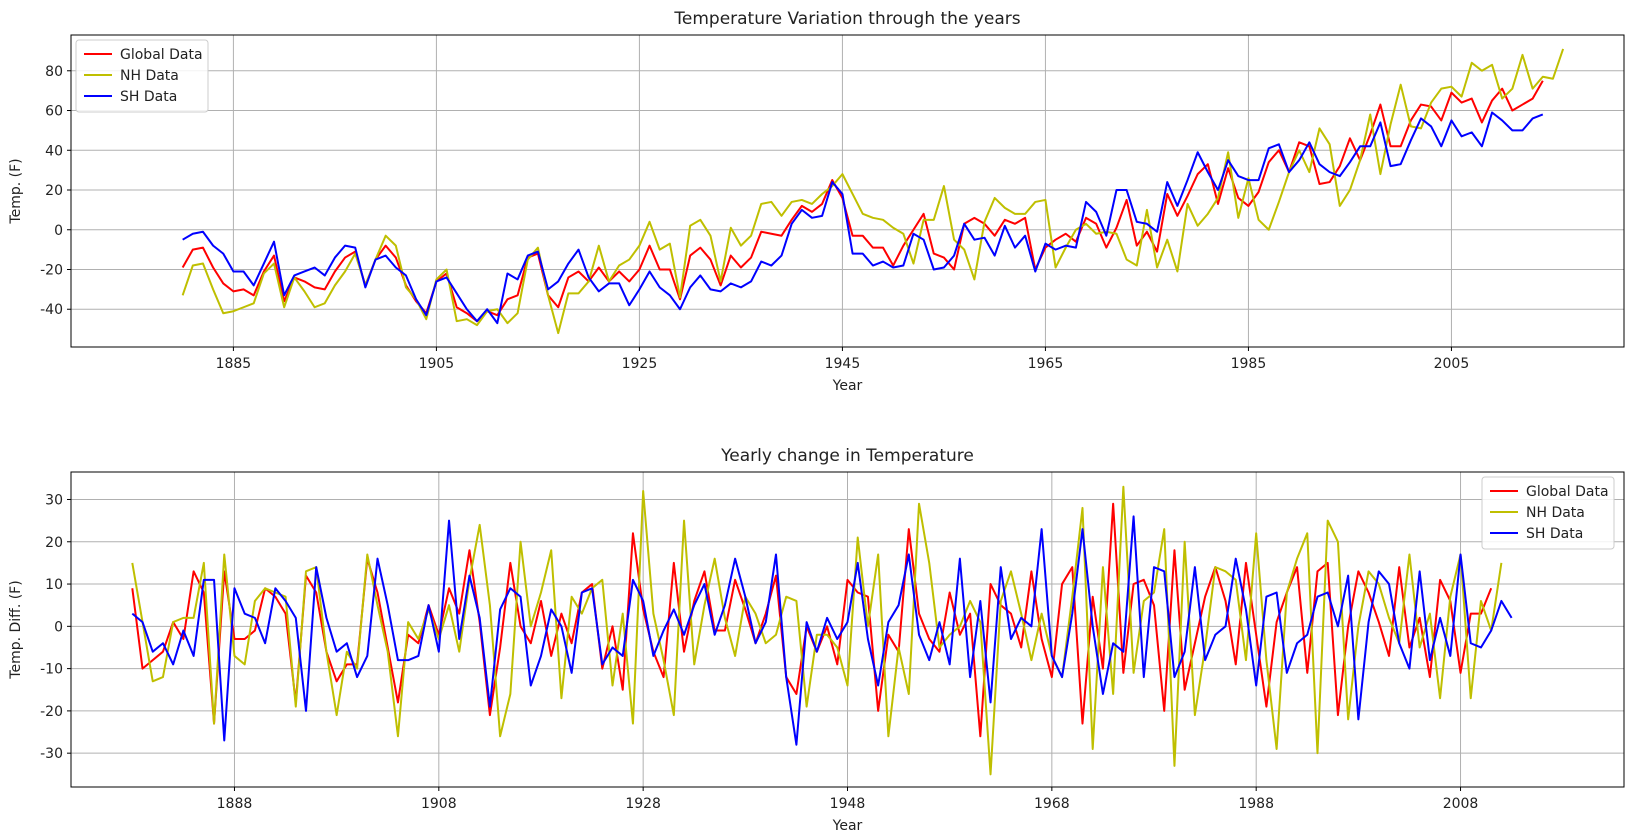 The height and width of the screenshot is (840, 1632). I want to click on x-tick-label: 1985, so click(1249, 364).